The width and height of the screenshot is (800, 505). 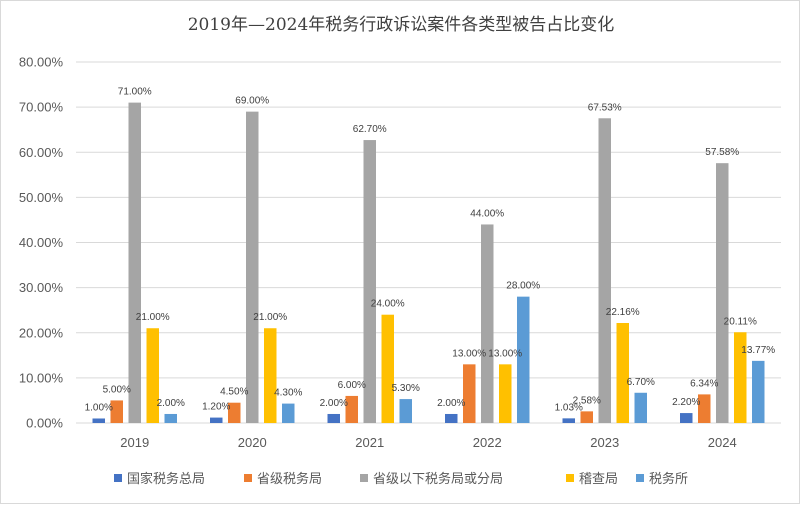 I want to click on data-label: 6.70%, so click(x=641, y=382).